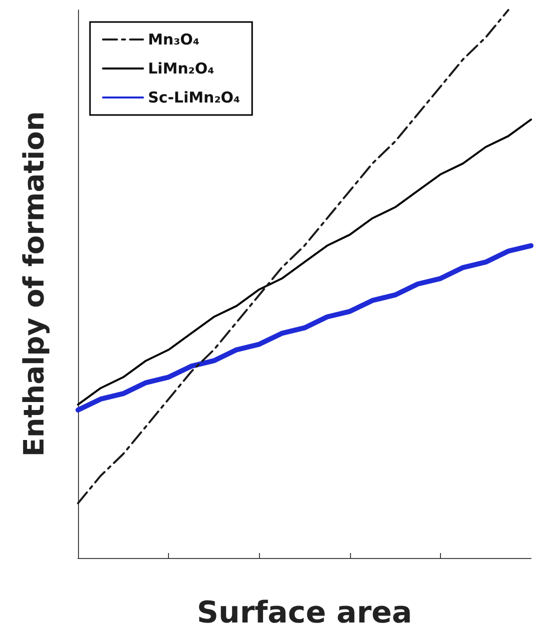  I want to click on legend-label: LiMn₂O₄, so click(181, 69).